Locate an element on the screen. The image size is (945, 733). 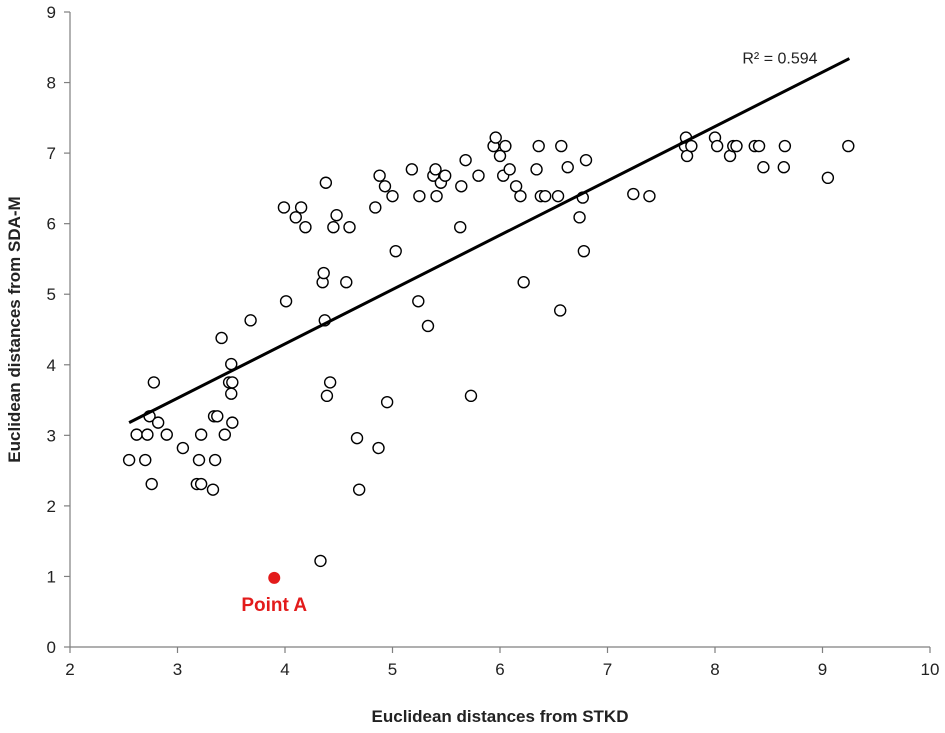
x-tick-label: 9 is located at coordinates (822, 669).